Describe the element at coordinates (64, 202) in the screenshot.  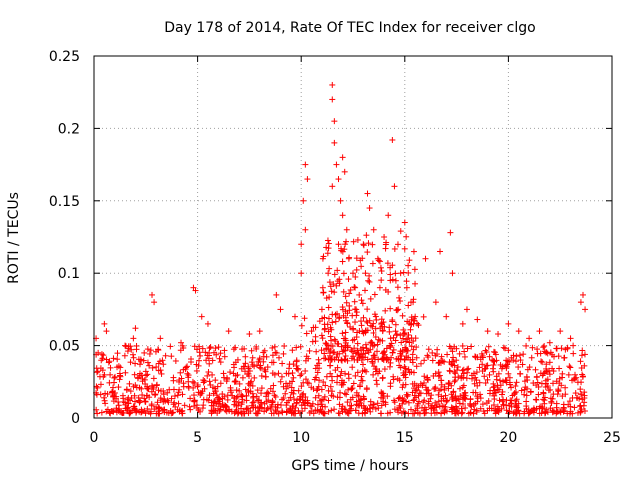
I see `y-tick-label: 0.15` at that location.